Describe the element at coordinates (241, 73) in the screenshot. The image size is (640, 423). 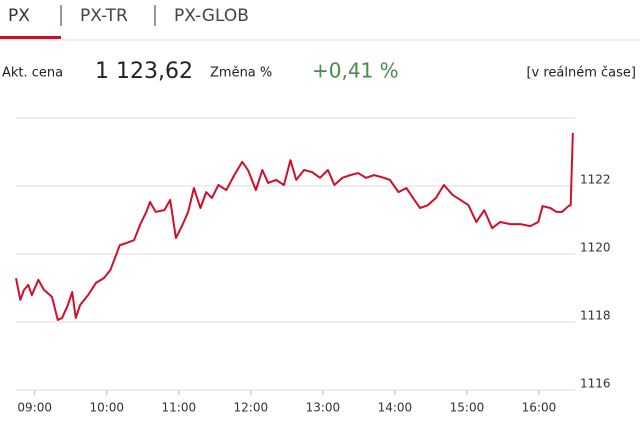
I see `change-label: Změna %` at that location.